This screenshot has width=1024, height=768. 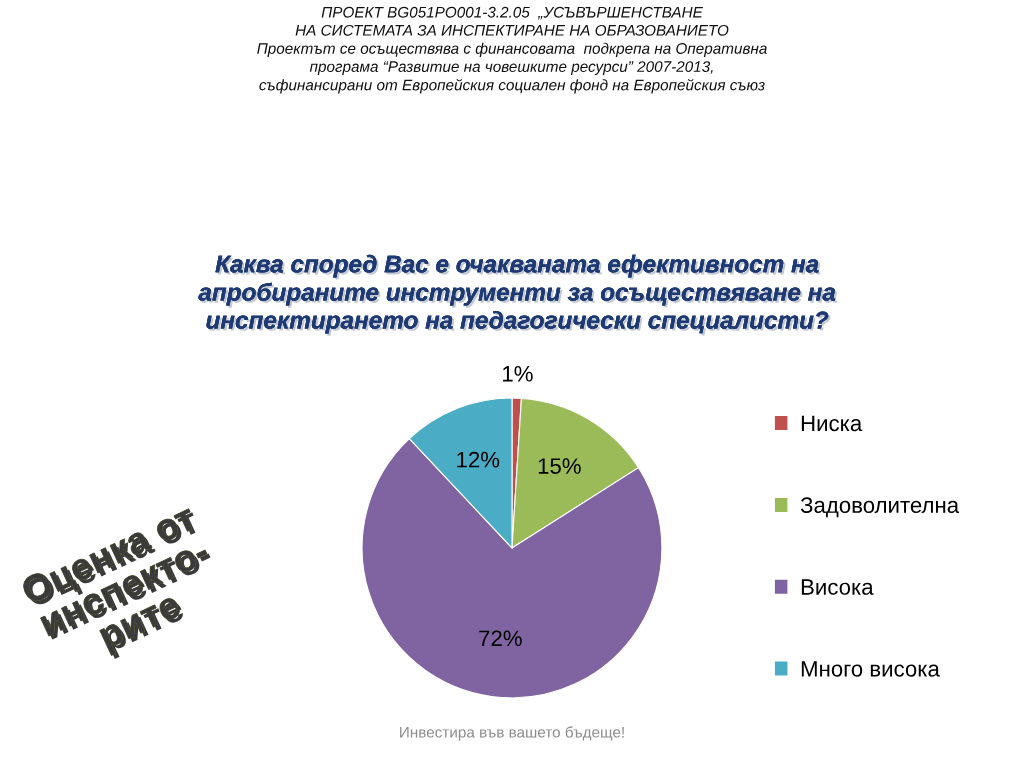 I want to click on data-label: 72%, so click(x=500, y=638).